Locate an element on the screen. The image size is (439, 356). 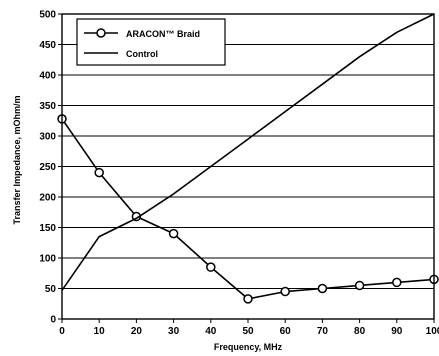
x-tick-label: 80 is located at coordinates (360, 331).